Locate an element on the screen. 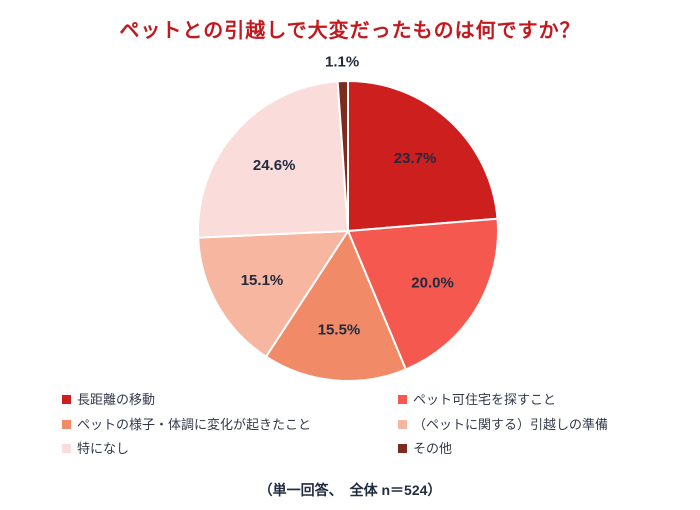 Image resolution: width=700 pixels, height=510 pixels. legend-item: （ペットに関する）引越しの準備 is located at coordinates (517, 425).